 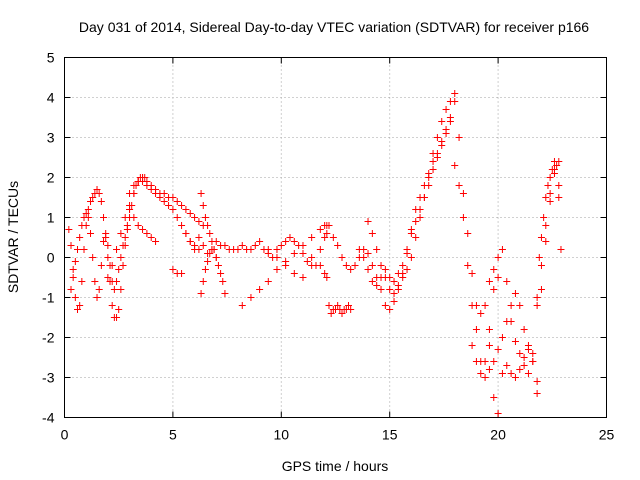 I want to click on series-arc-c, so click(x=155, y=227).